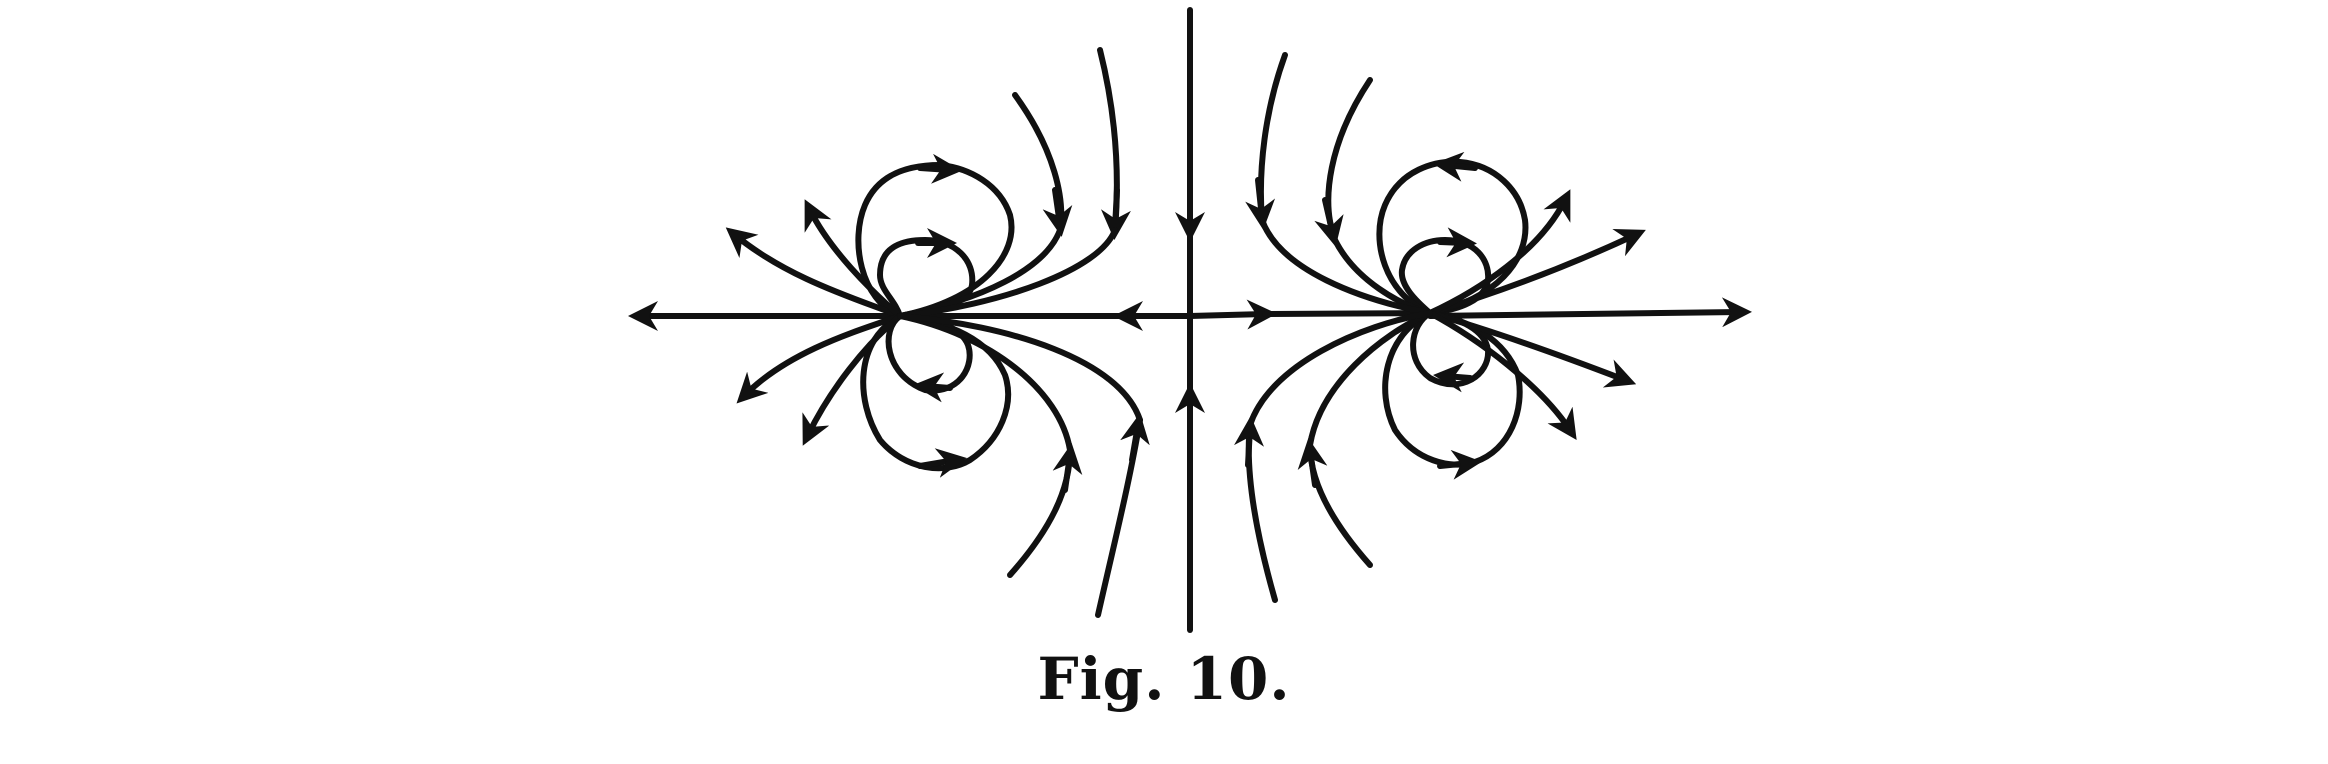 This screenshot has width=2328, height=764. What do you see at coordinates (1135, 438) in the screenshot?
I see `left-inward-bottom-2-arrow` at bounding box center [1135, 438].